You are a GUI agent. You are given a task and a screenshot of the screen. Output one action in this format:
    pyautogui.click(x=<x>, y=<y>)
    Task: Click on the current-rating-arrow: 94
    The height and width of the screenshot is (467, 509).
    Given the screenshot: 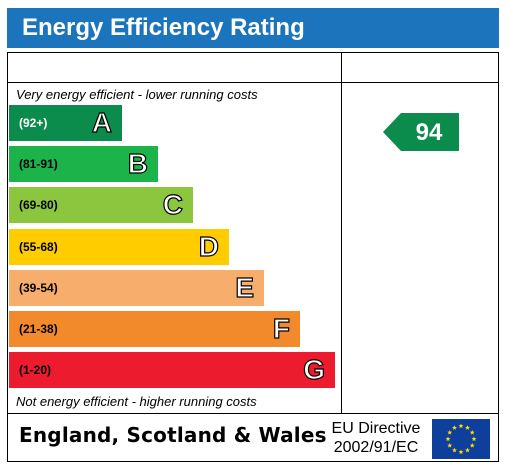 What is the action you would take?
    pyautogui.click(x=421, y=132)
    